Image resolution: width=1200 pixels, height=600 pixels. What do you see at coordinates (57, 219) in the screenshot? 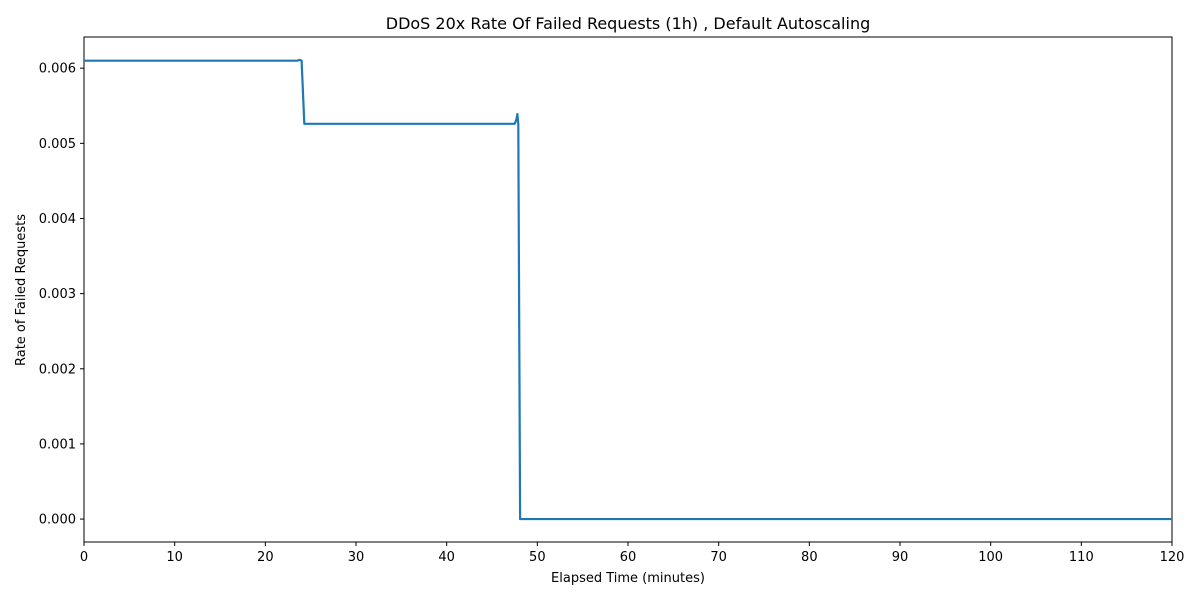
I see `y-tick-label: 0.004` at bounding box center [57, 219].